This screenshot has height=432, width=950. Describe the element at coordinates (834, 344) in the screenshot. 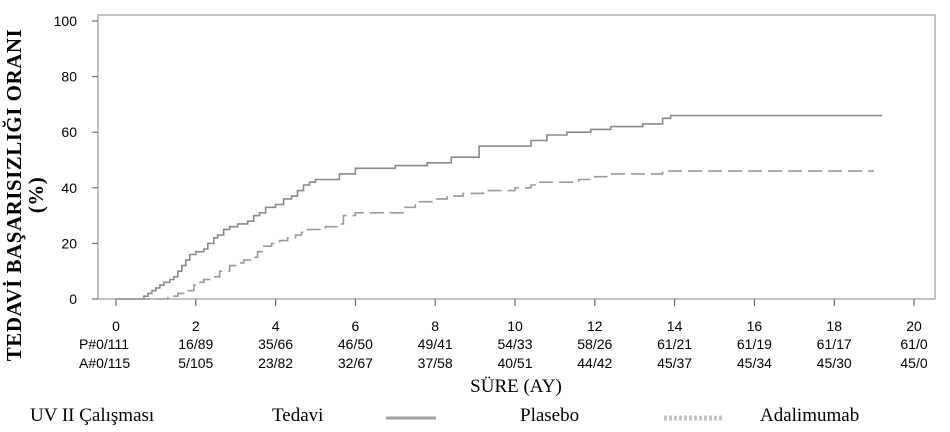

I see `at-risk-value: 61/17` at that location.